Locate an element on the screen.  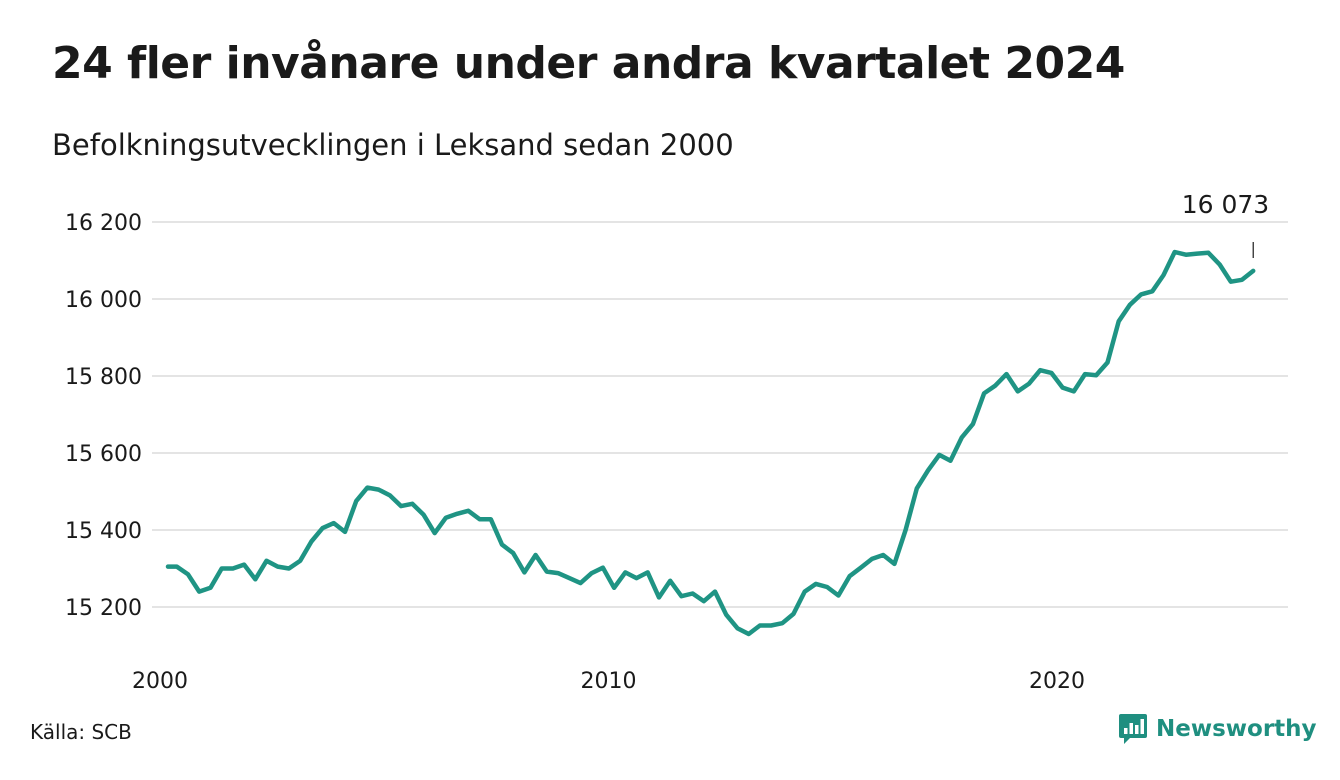
y-tick-label: 15 800 is located at coordinates (103, 377).